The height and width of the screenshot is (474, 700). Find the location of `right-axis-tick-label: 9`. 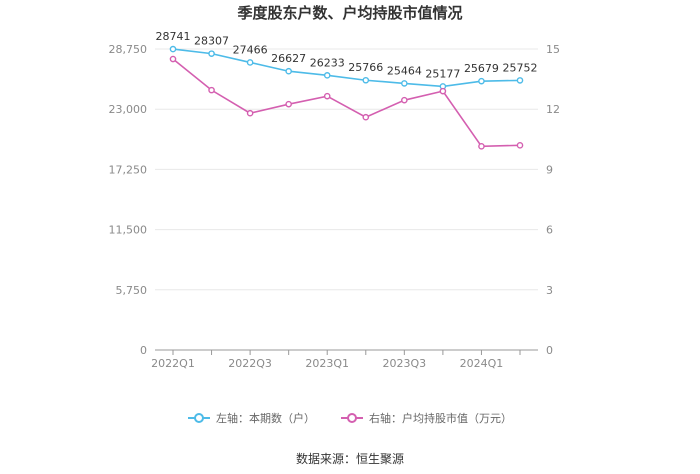

right-axis-tick-label: 9 is located at coordinates (549, 169).